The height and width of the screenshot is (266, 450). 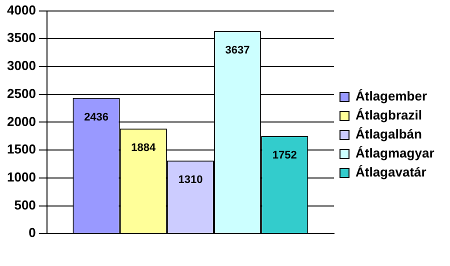 What do you see at coordinates (190, 180) in the screenshot?
I see `data-label: 1310` at bounding box center [190, 180].